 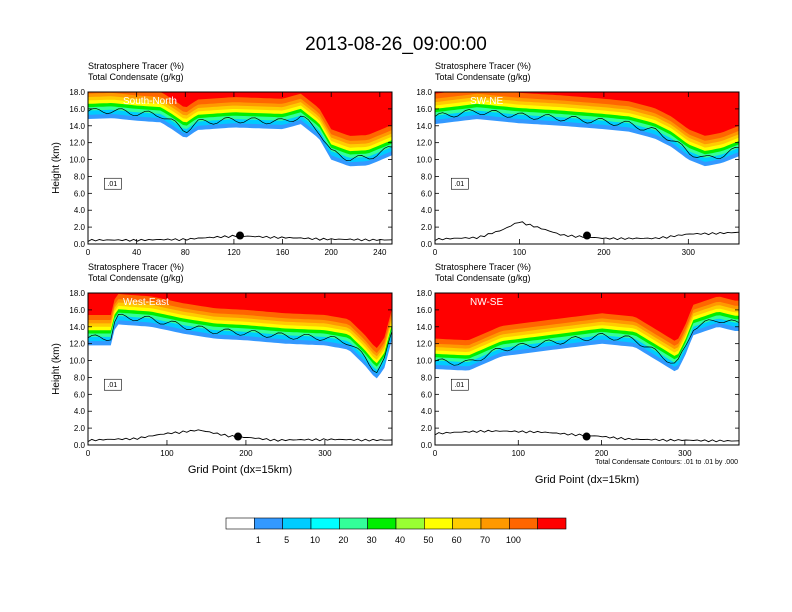 What do you see at coordinates (396, 44) in the screenshot?
I see `figure-title: 2013-08-26_09:00:00` at bounding box center [396, 44].